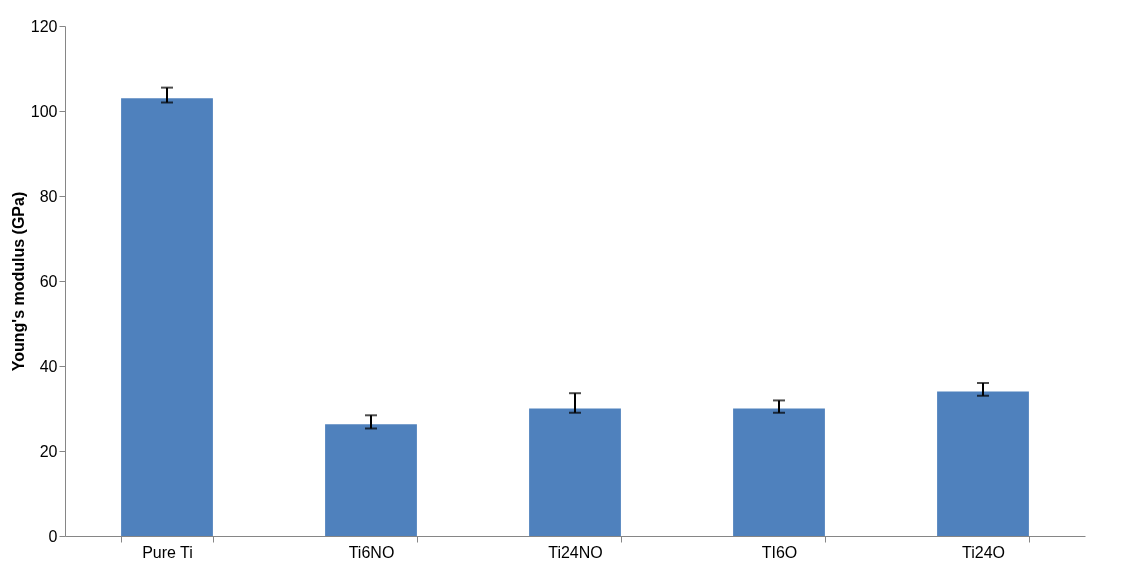 The image size is (1134, 581). What do you see at coordinates (44, 111) in the screenshot?
I see `y-tick-label: 100` at bounding box center [44, 111].